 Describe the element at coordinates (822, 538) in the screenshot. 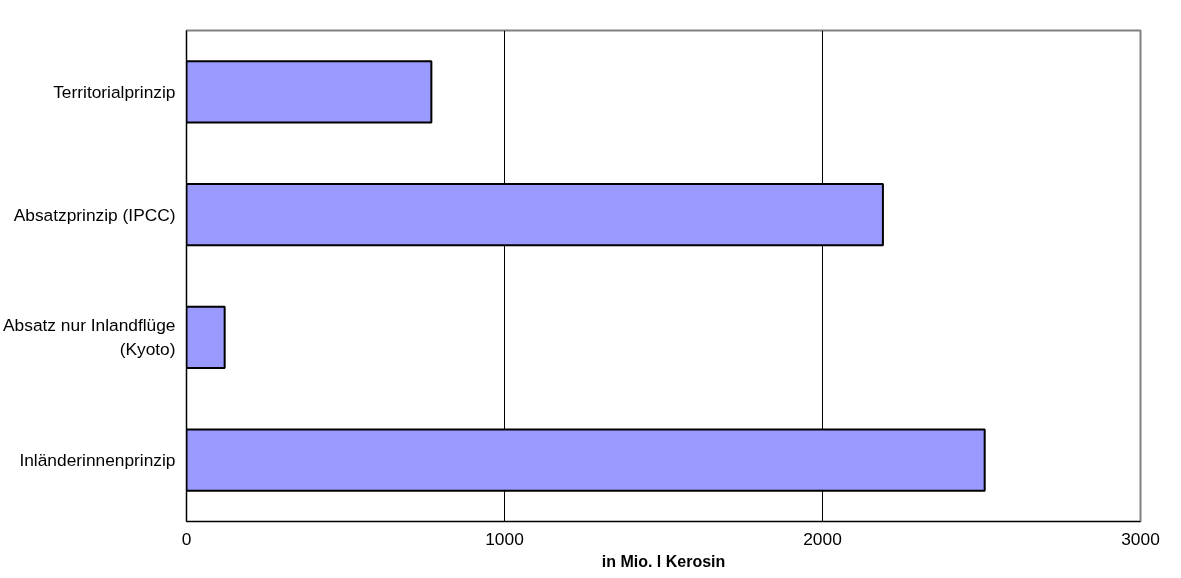

I see `x-tick-label: 2000` at that location.